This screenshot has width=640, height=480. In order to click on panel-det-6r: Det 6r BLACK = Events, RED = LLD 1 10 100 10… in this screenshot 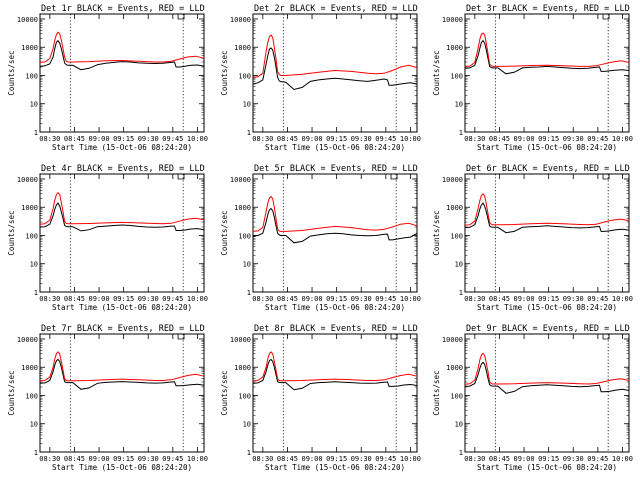, I will do `click(532, 238)`.